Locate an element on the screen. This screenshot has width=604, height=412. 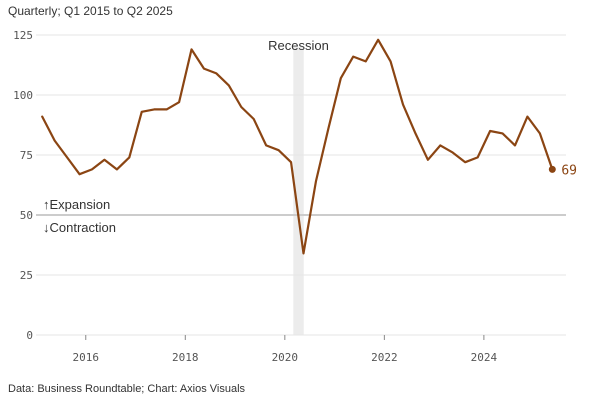
x-tick-label: 2022 is located at coordinates (384, 357).